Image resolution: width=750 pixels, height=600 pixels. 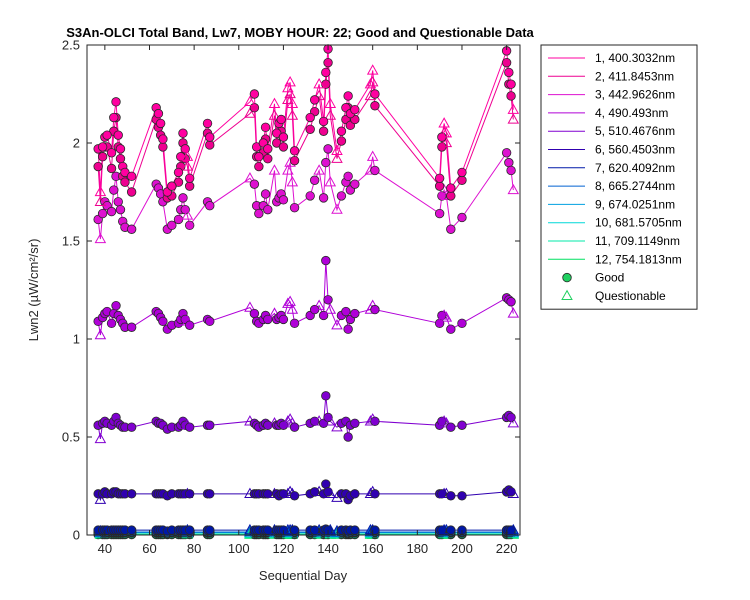 I want to click on x-tick-label: 100, so click(x=239, y=548).